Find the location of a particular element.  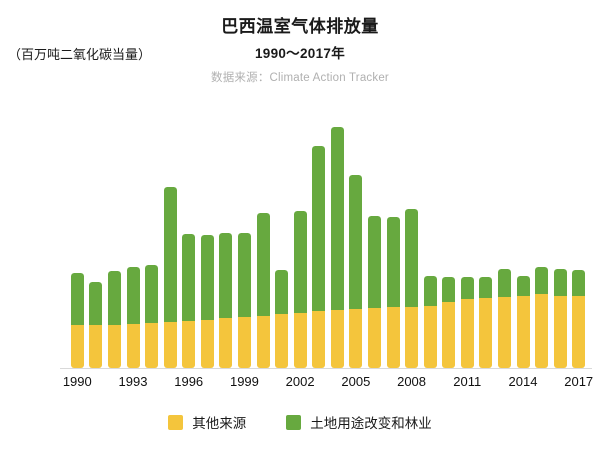

bar-2016 is located at coordinates (560, 318).